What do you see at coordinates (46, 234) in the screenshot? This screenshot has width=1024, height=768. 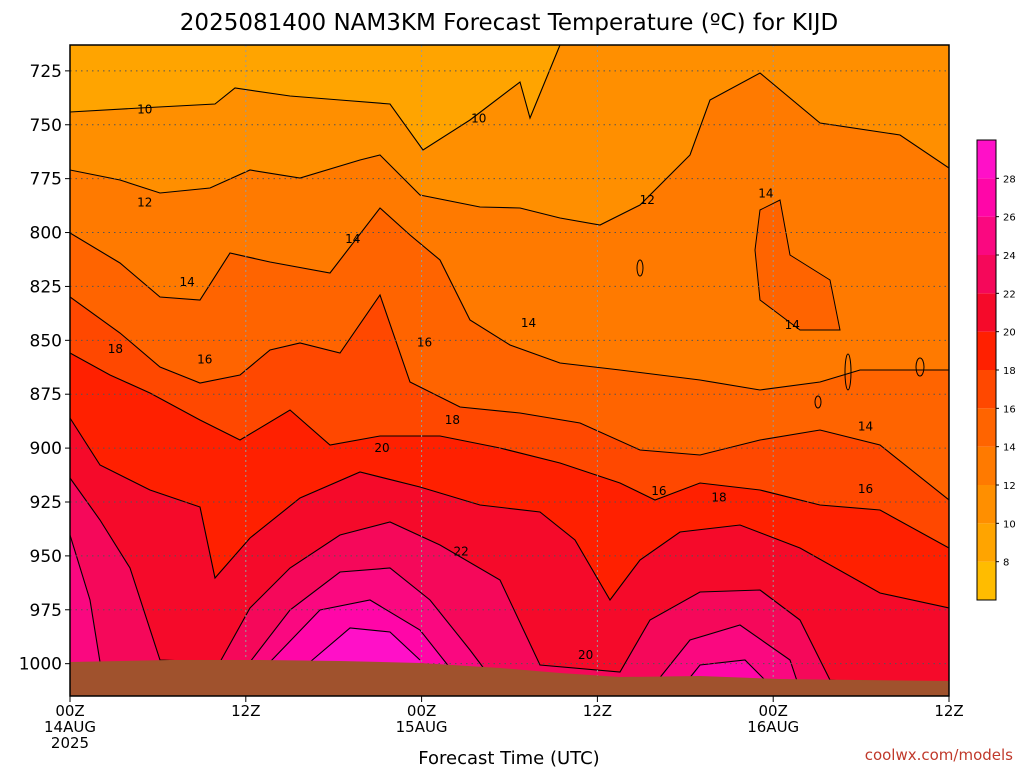 I see `y-tick-label: 800` at bounding box center [46, 234].